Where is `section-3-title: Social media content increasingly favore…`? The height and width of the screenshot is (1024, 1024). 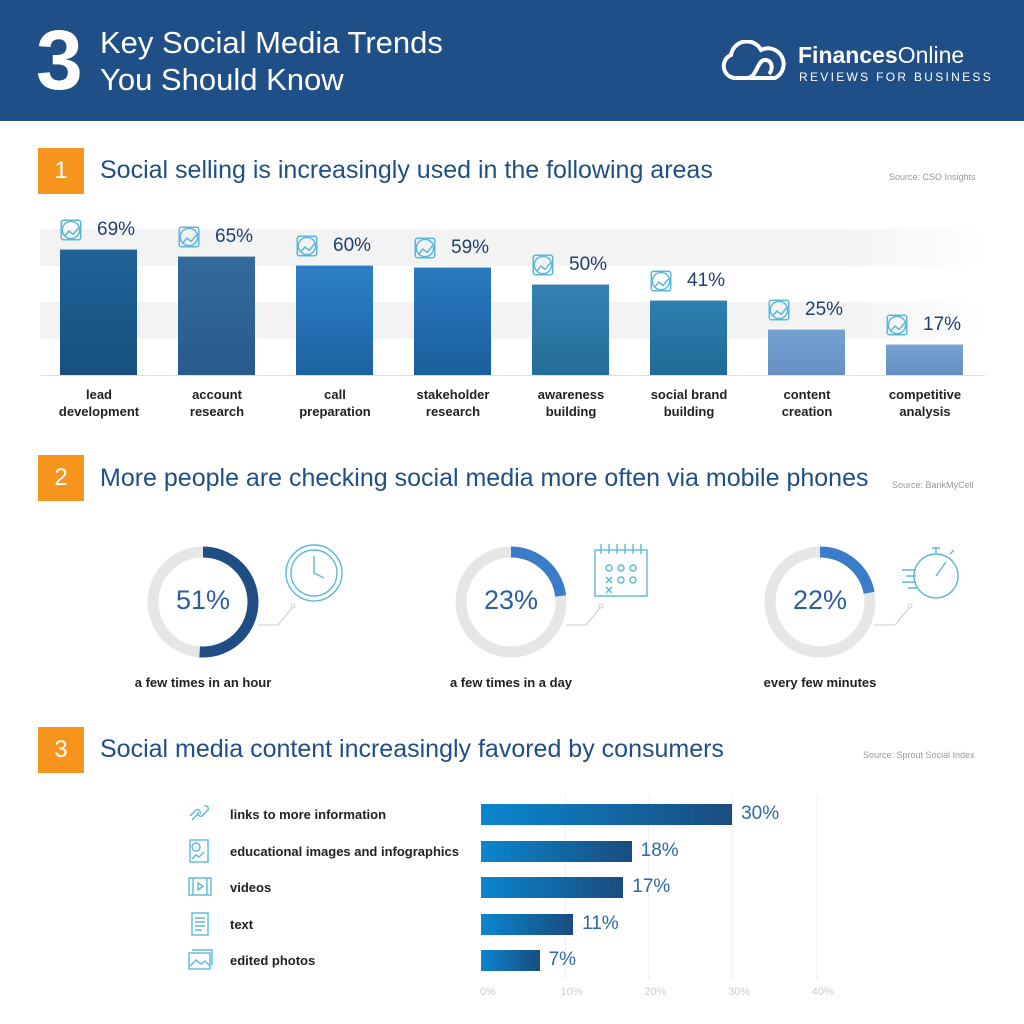
section-3-title: Social media content increasingly favore… is located at coordinates (412, 749).